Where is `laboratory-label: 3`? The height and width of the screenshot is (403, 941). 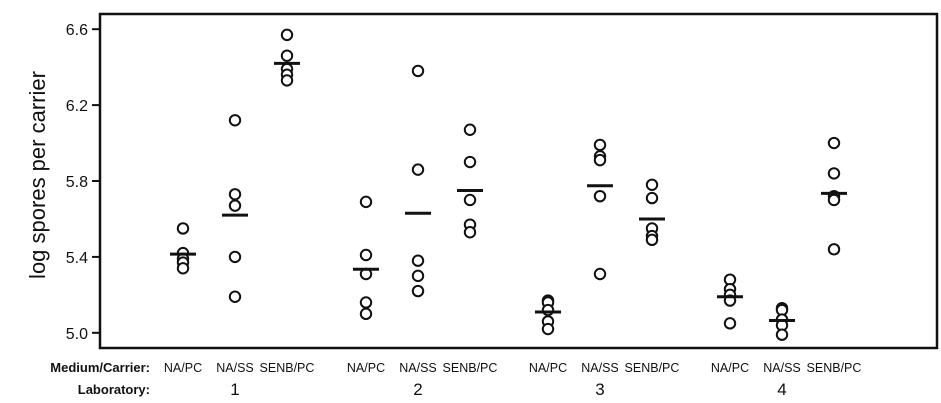
laboratory-label: 3 is located at coordinates (599, 389).